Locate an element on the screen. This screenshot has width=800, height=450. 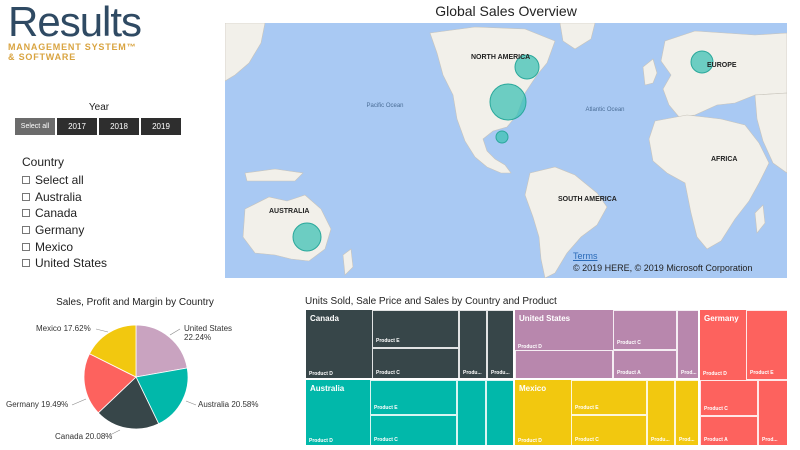
country-option-select-all: Select all is located at coordinates (64, 180).